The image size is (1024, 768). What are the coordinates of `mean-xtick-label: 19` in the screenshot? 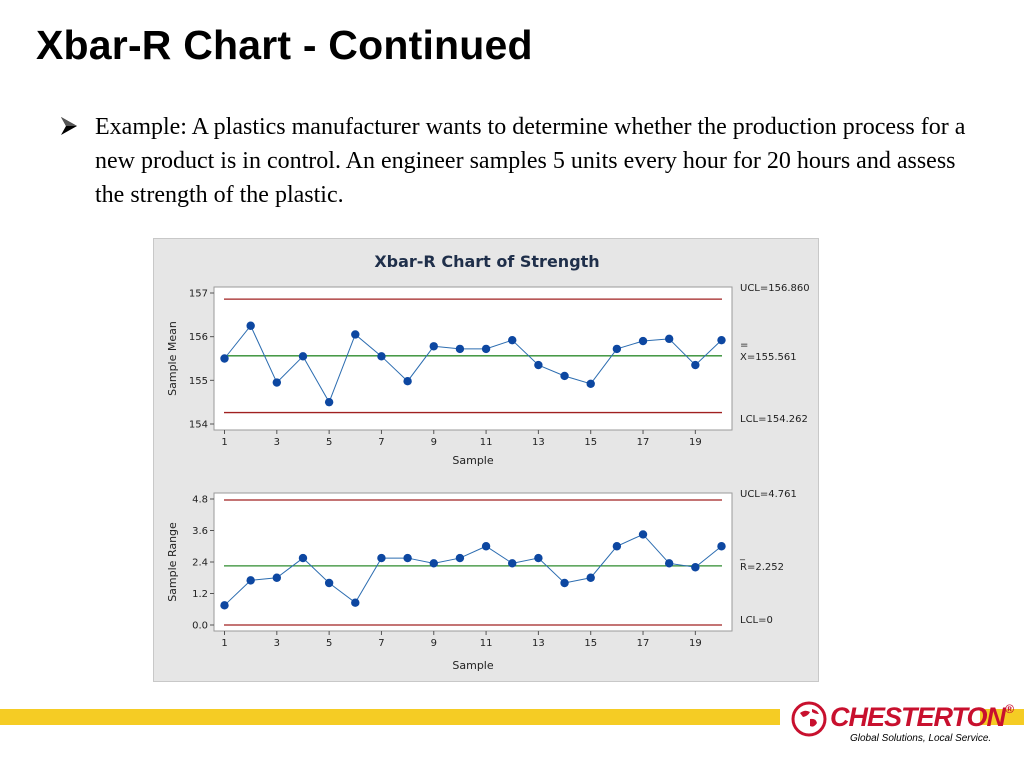 It's located at (695, 442).